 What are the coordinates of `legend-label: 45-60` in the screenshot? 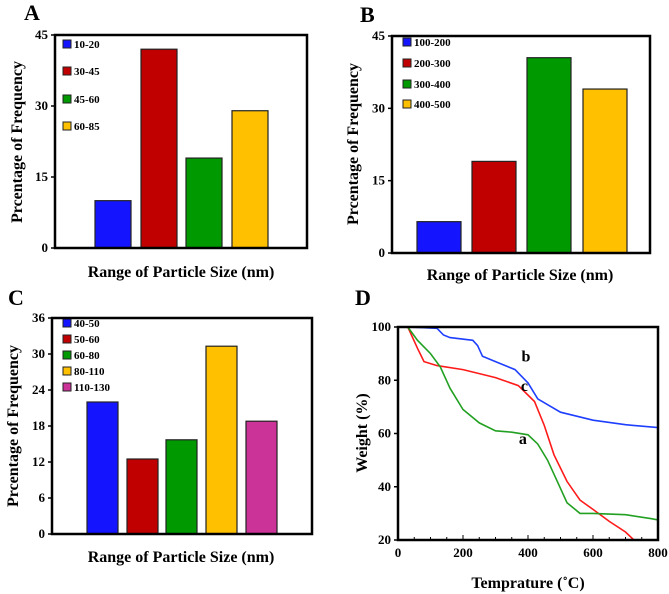 It's located at (87, 100).